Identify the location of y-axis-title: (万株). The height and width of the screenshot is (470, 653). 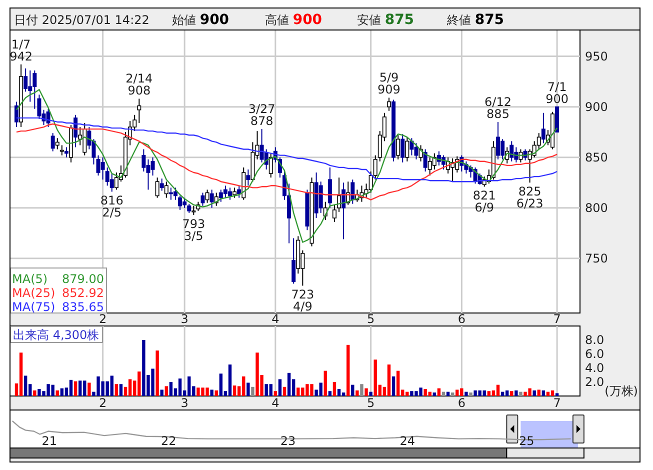
(621, 391).